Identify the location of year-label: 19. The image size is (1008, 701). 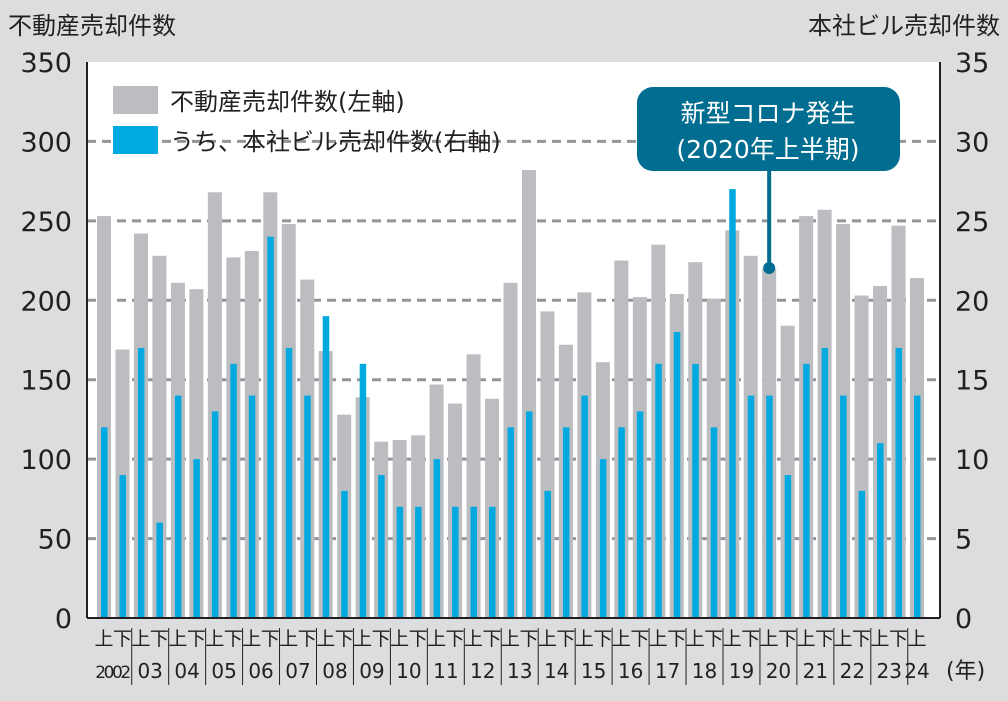
(741, 671).